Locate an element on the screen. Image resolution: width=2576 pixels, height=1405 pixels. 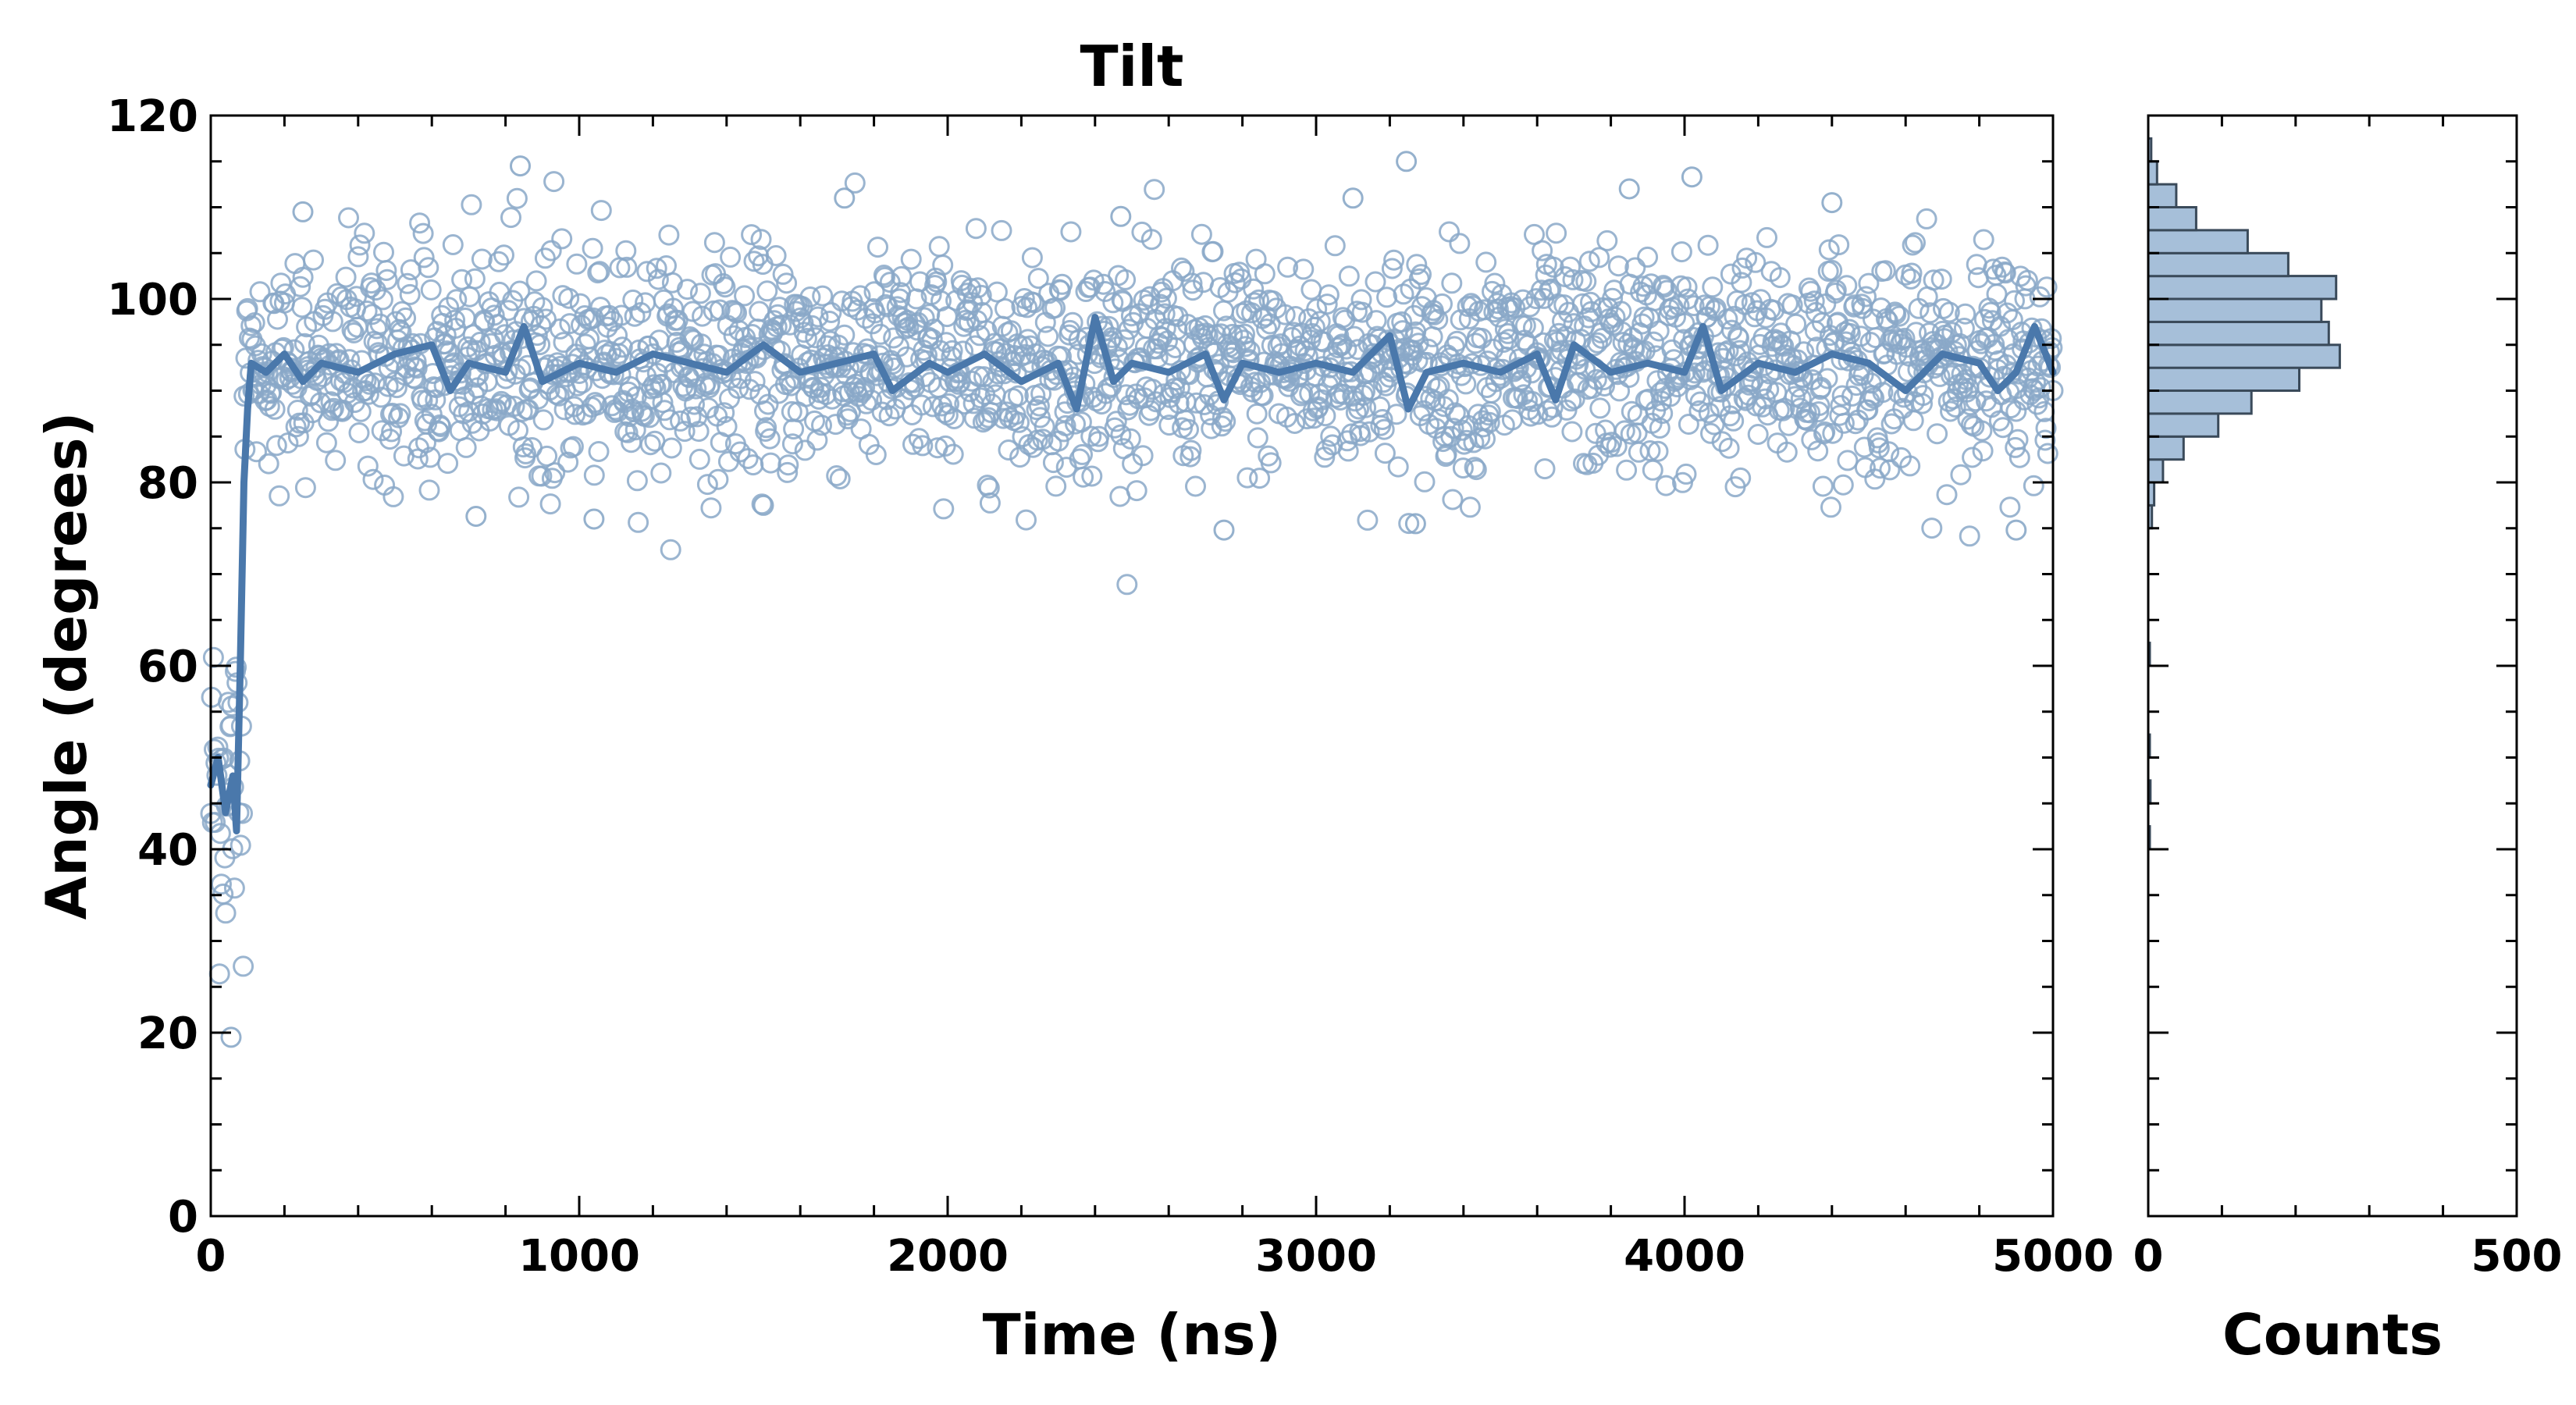
x-tick-label: 0 is located at coordinates (211, 1256).